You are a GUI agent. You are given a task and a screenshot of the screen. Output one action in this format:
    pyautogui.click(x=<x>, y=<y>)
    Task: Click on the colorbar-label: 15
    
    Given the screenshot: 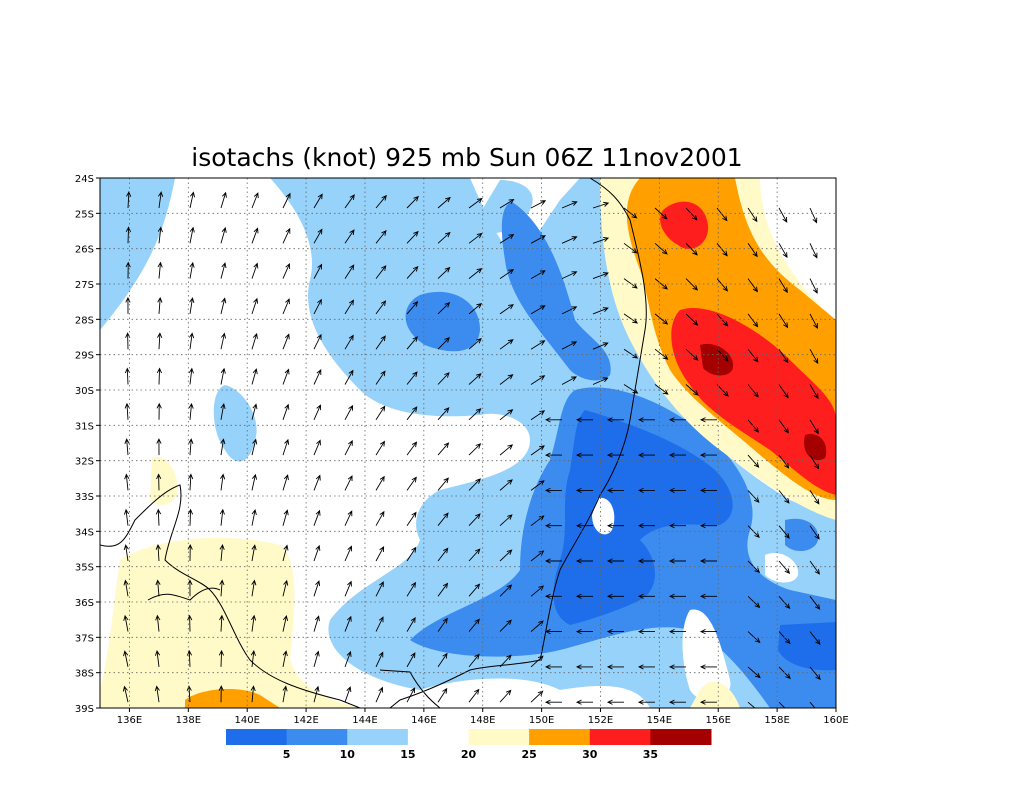 What is the action you would take?
    pyautogui.click(x=407, y=754)
    